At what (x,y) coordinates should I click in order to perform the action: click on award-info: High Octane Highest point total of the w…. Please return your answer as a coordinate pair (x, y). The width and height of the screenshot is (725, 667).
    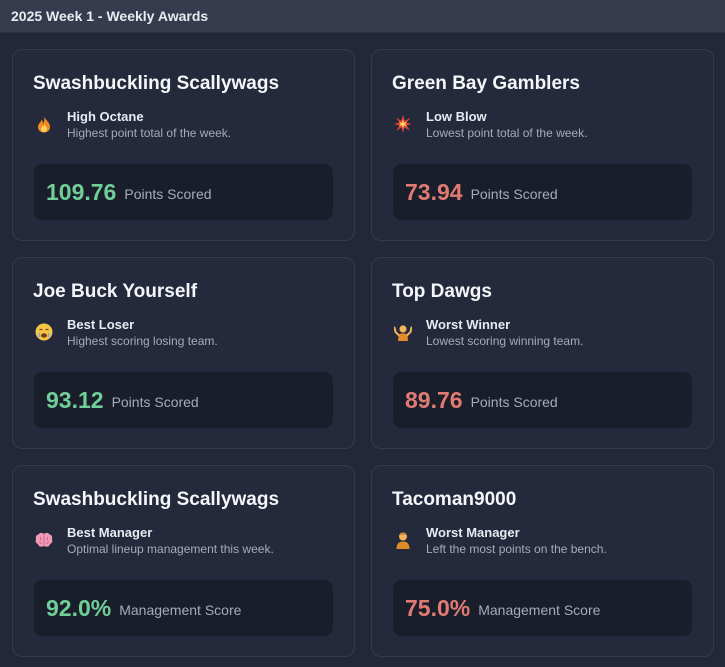
    Looking at the image, I should click on (183, 124).